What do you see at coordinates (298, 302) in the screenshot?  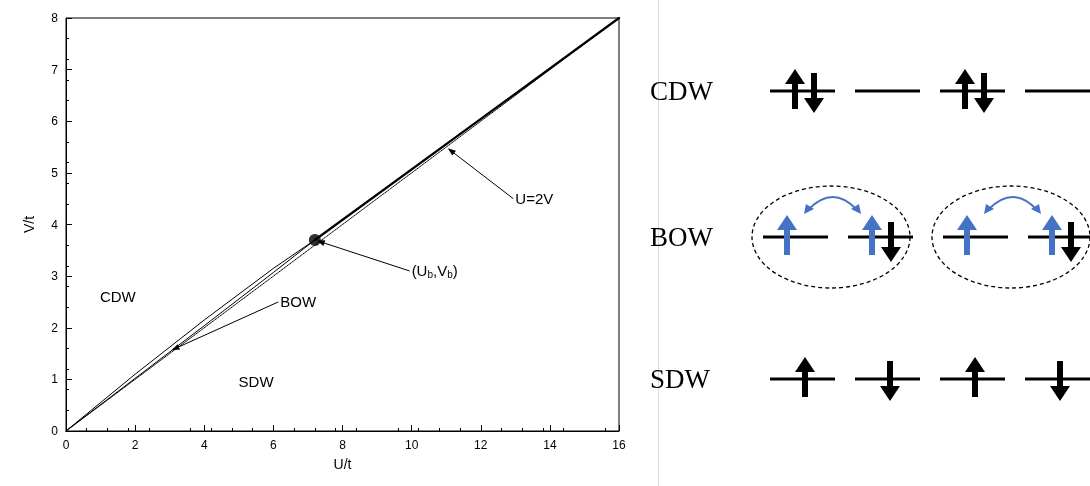 I see `annotation: BOW` at bounding box center [298, 302].